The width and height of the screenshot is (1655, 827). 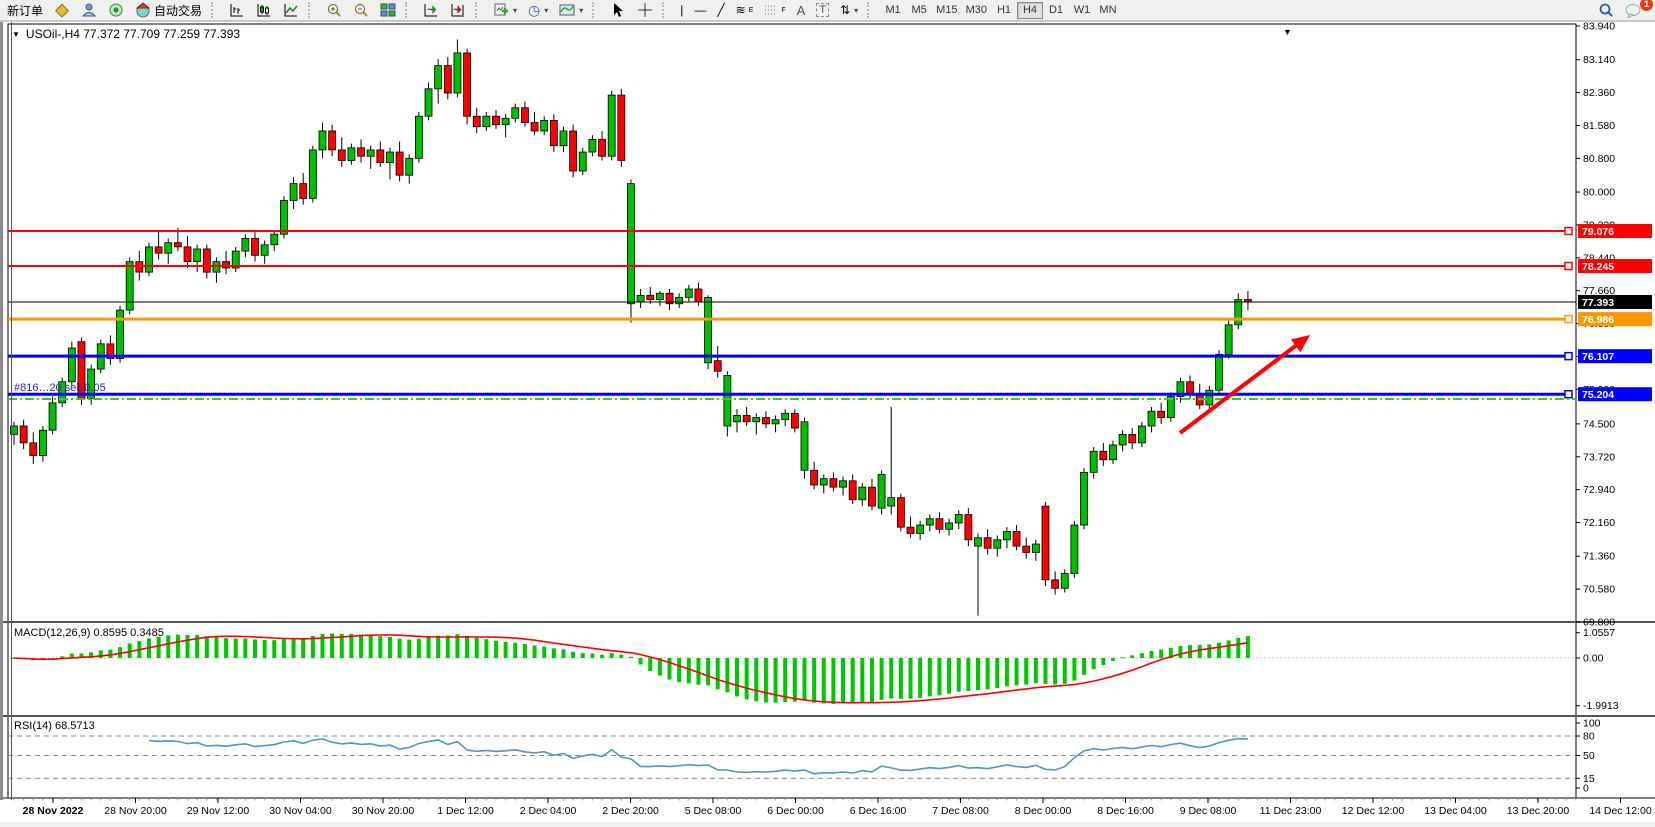 I want to click on text-button: A, so click(x=801, y=10).